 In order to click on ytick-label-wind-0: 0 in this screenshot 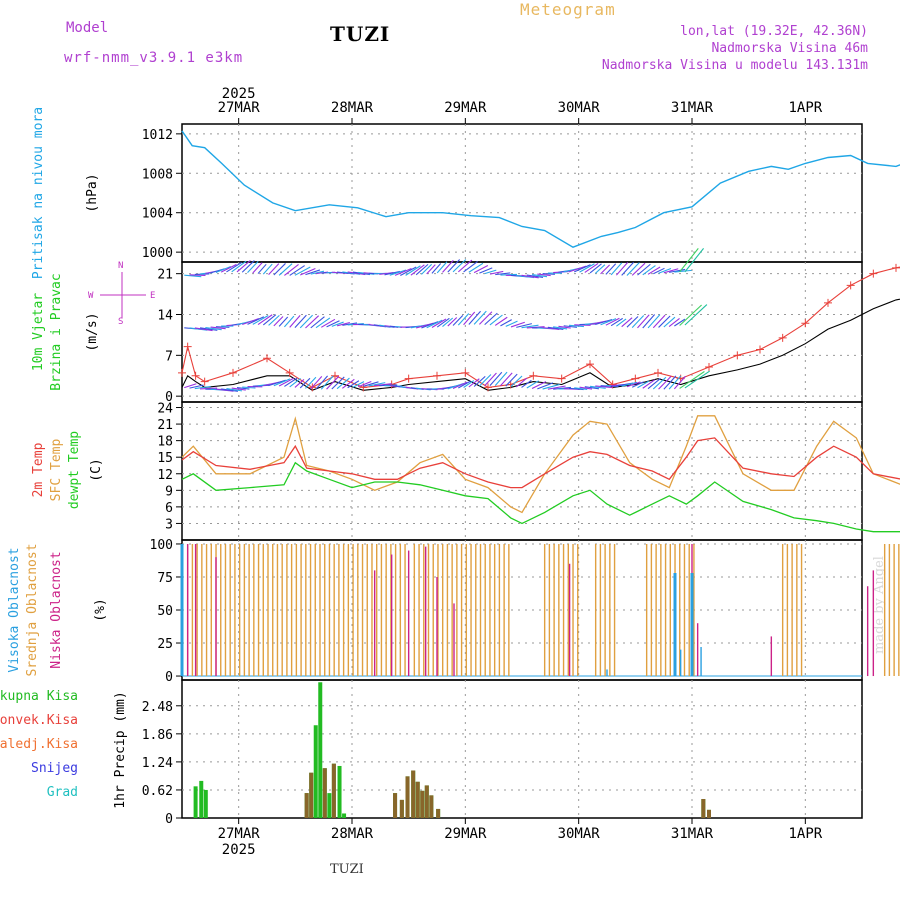, I will do `click(169, 397)`.